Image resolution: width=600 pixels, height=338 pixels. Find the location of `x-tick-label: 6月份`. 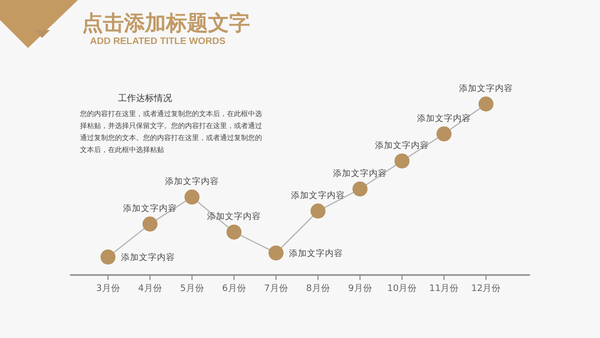

x-tick-label: 6月份 is located at coordinates (234, 288).